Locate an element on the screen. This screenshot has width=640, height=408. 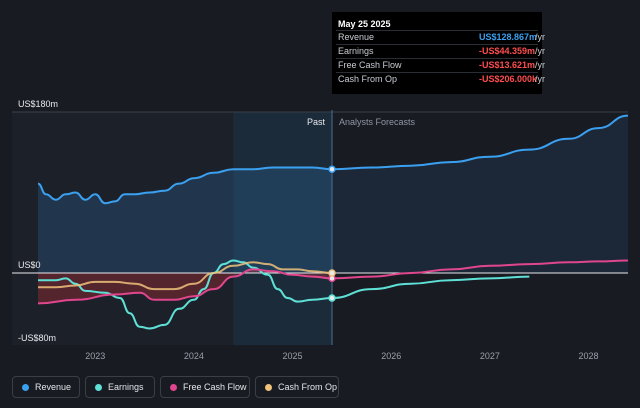
earnings-forecast-line is located at coordinates (430, 287).